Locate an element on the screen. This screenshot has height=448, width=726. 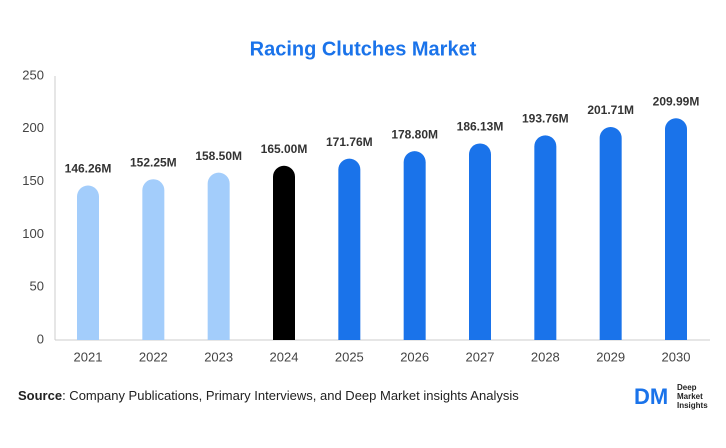
data-label: 209.99M is located at coordinates (676, 101).